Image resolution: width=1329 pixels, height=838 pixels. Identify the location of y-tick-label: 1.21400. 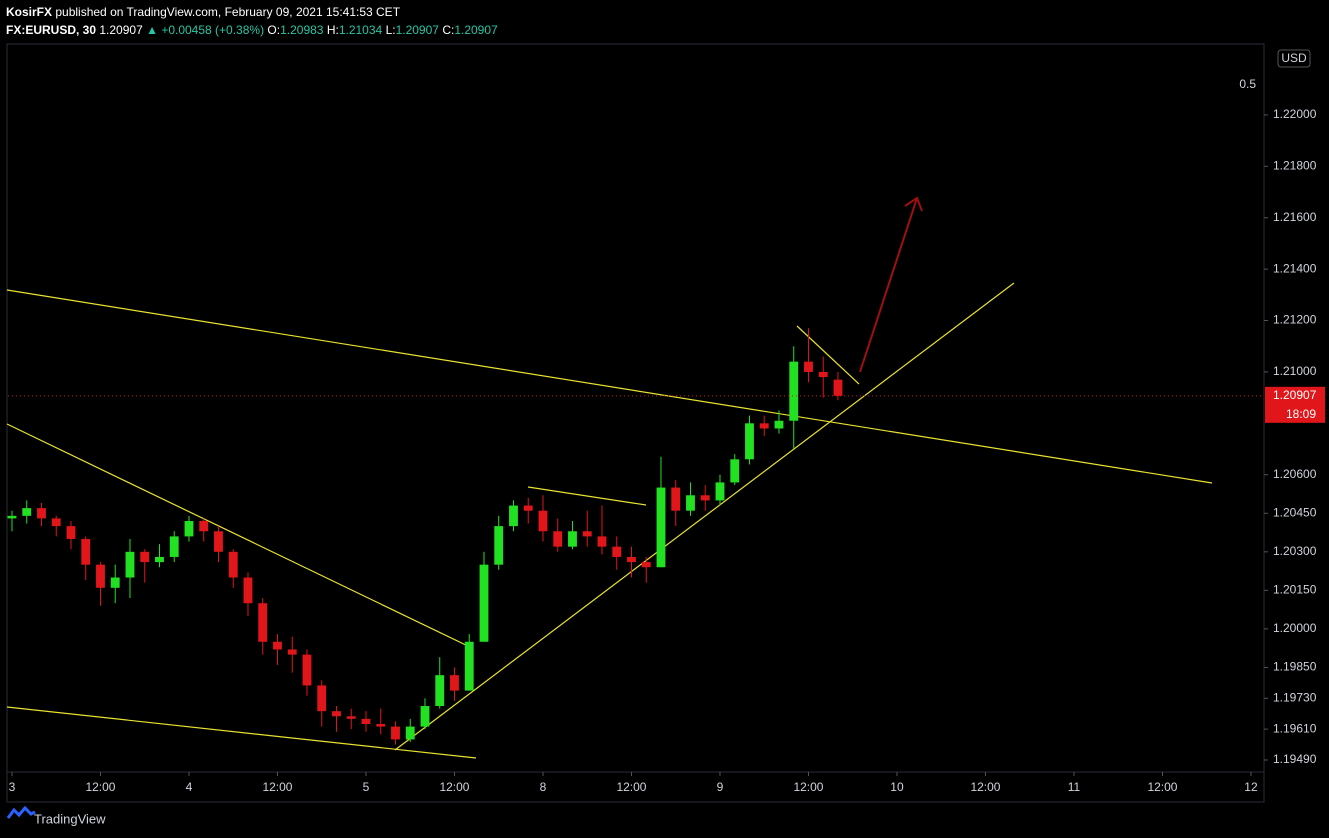
(1295, 268).